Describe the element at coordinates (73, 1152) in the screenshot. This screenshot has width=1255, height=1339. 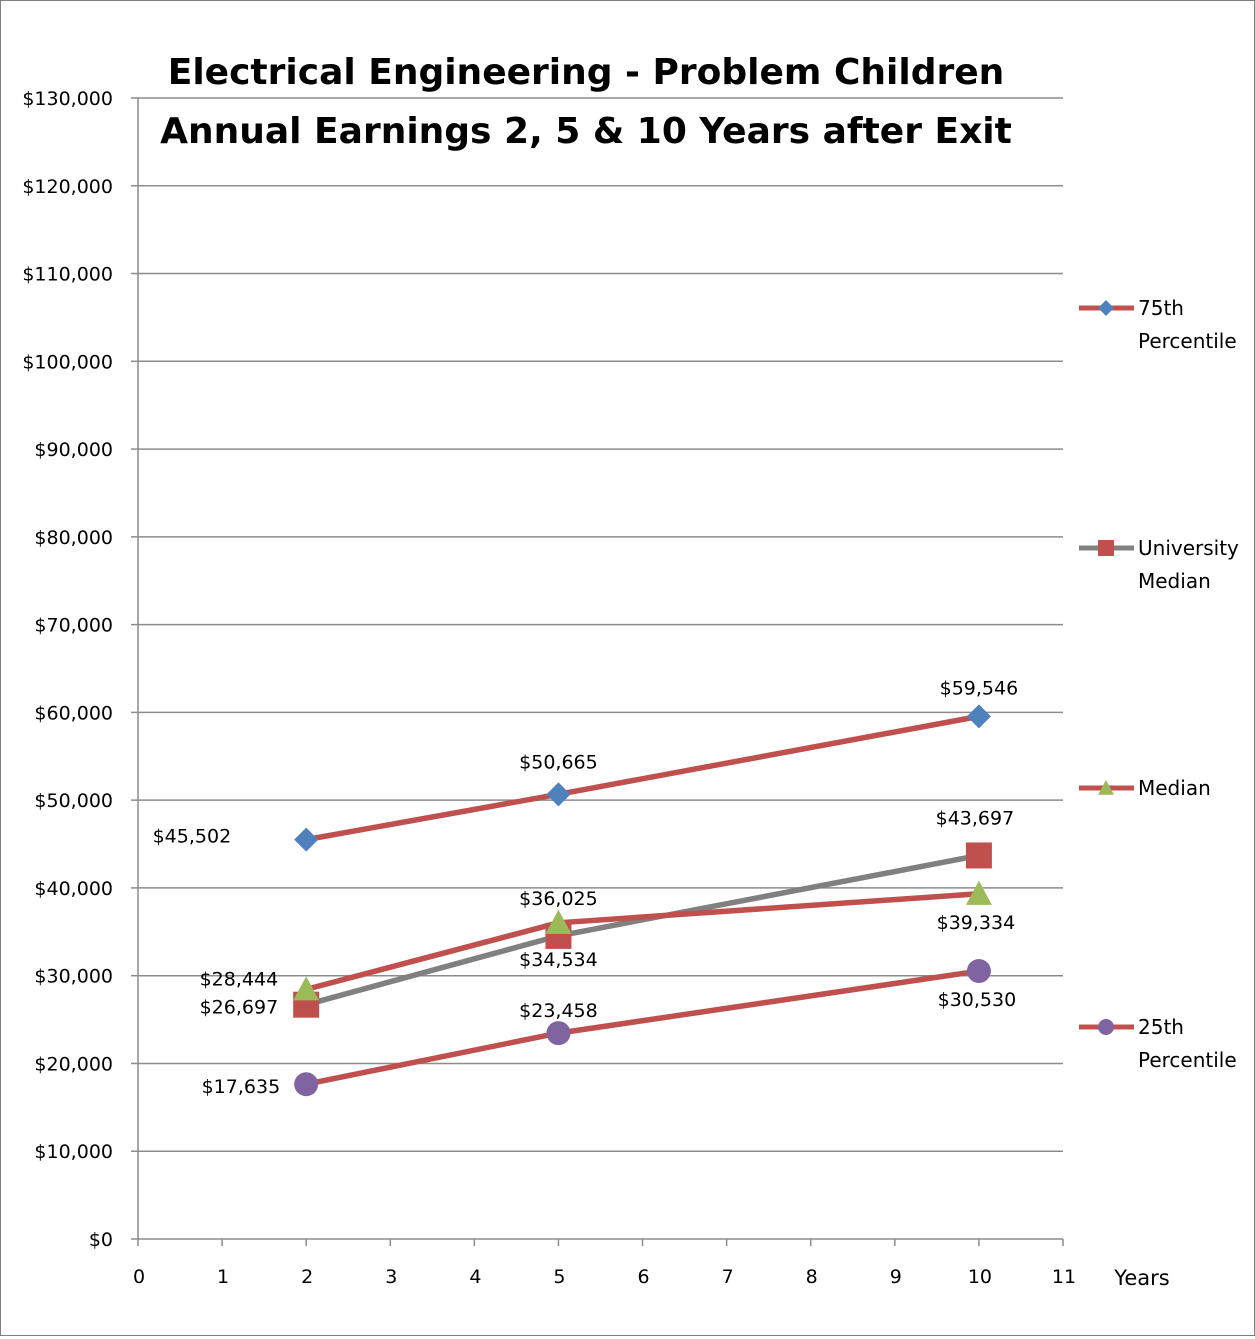
I see `y-tick-label: $10,000` at that location.